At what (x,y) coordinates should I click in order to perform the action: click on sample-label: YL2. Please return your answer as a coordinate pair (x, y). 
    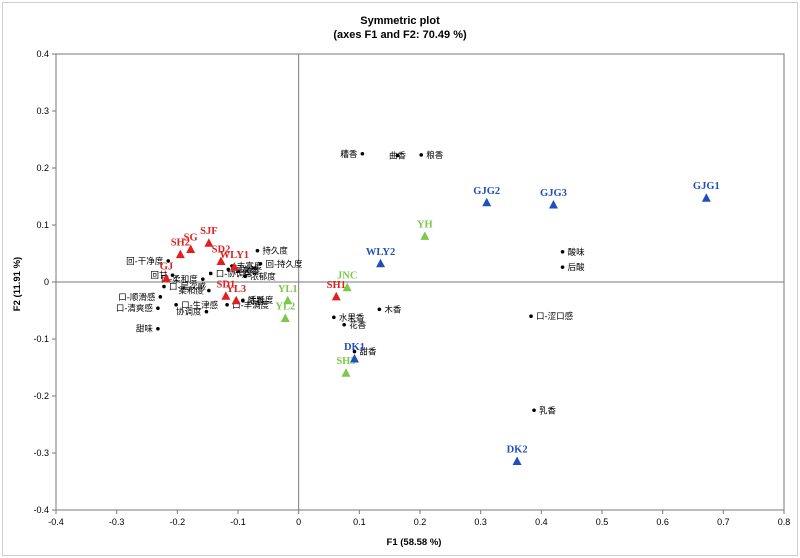
    Looking at the image, I should click on (285, 306).